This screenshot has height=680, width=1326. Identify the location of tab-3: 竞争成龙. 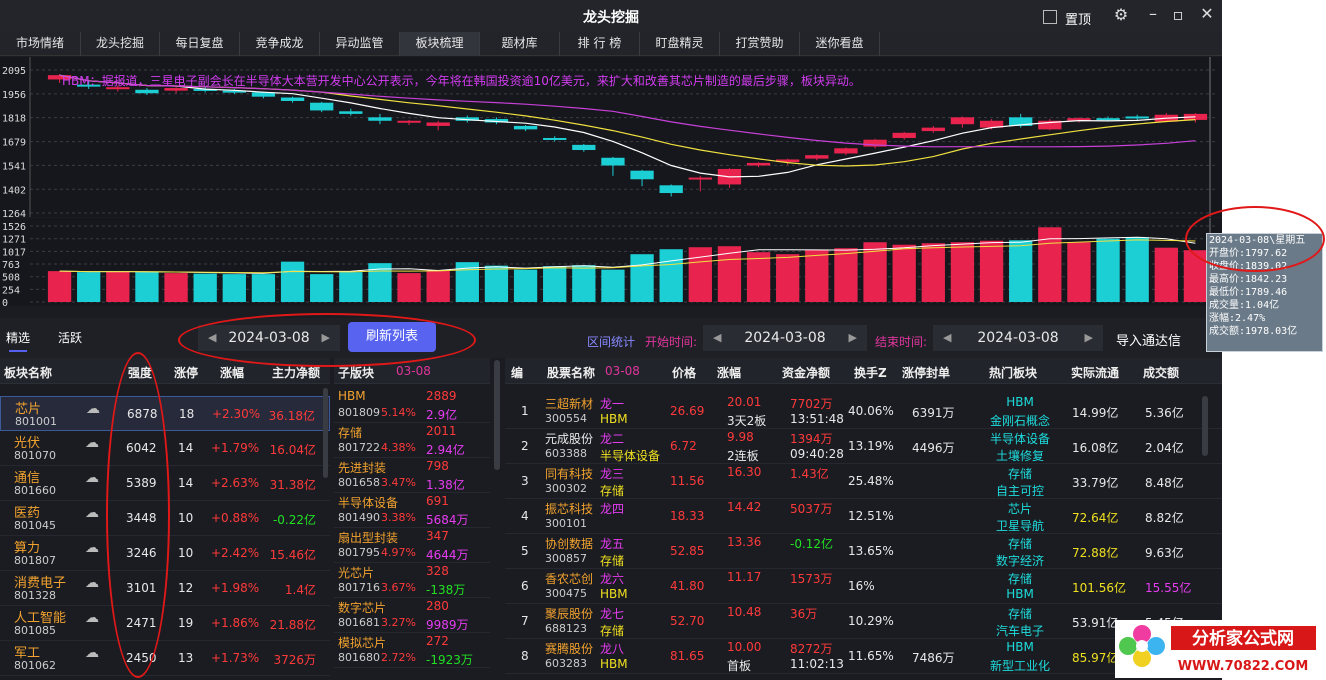
(280, 44).